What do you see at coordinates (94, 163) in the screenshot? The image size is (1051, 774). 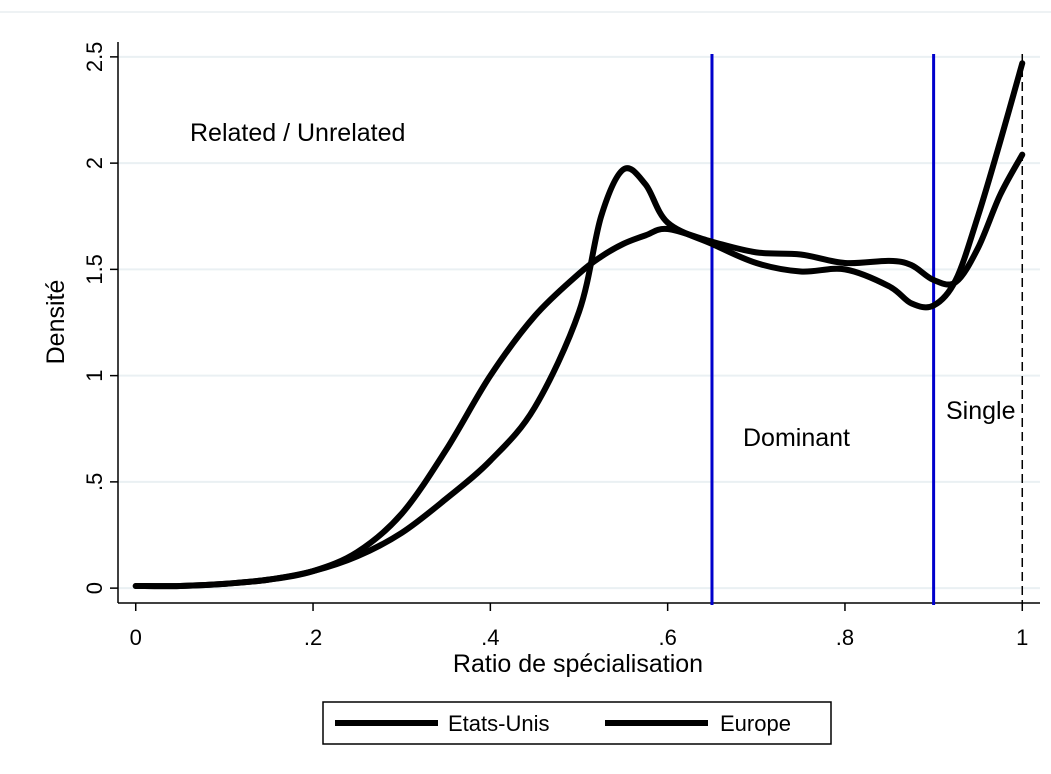 I see `y-tick-label: 2` at bounding box center [94, 163].